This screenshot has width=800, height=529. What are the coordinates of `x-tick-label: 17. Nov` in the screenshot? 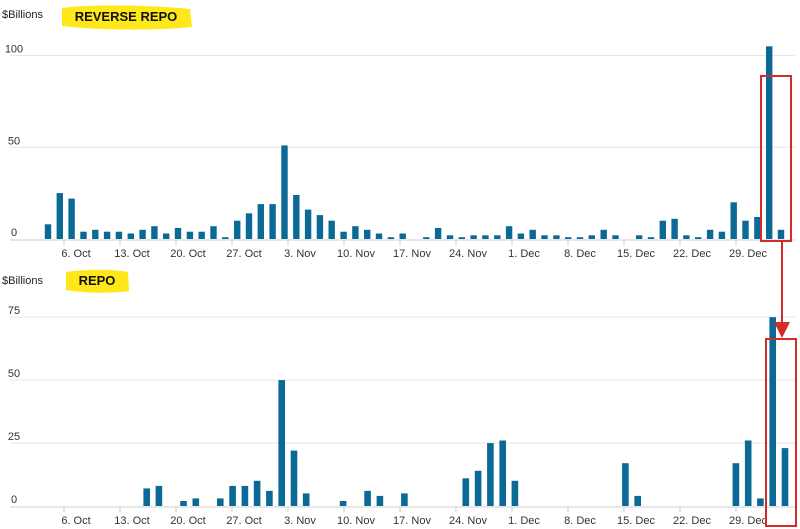 It's located at (412, 521).